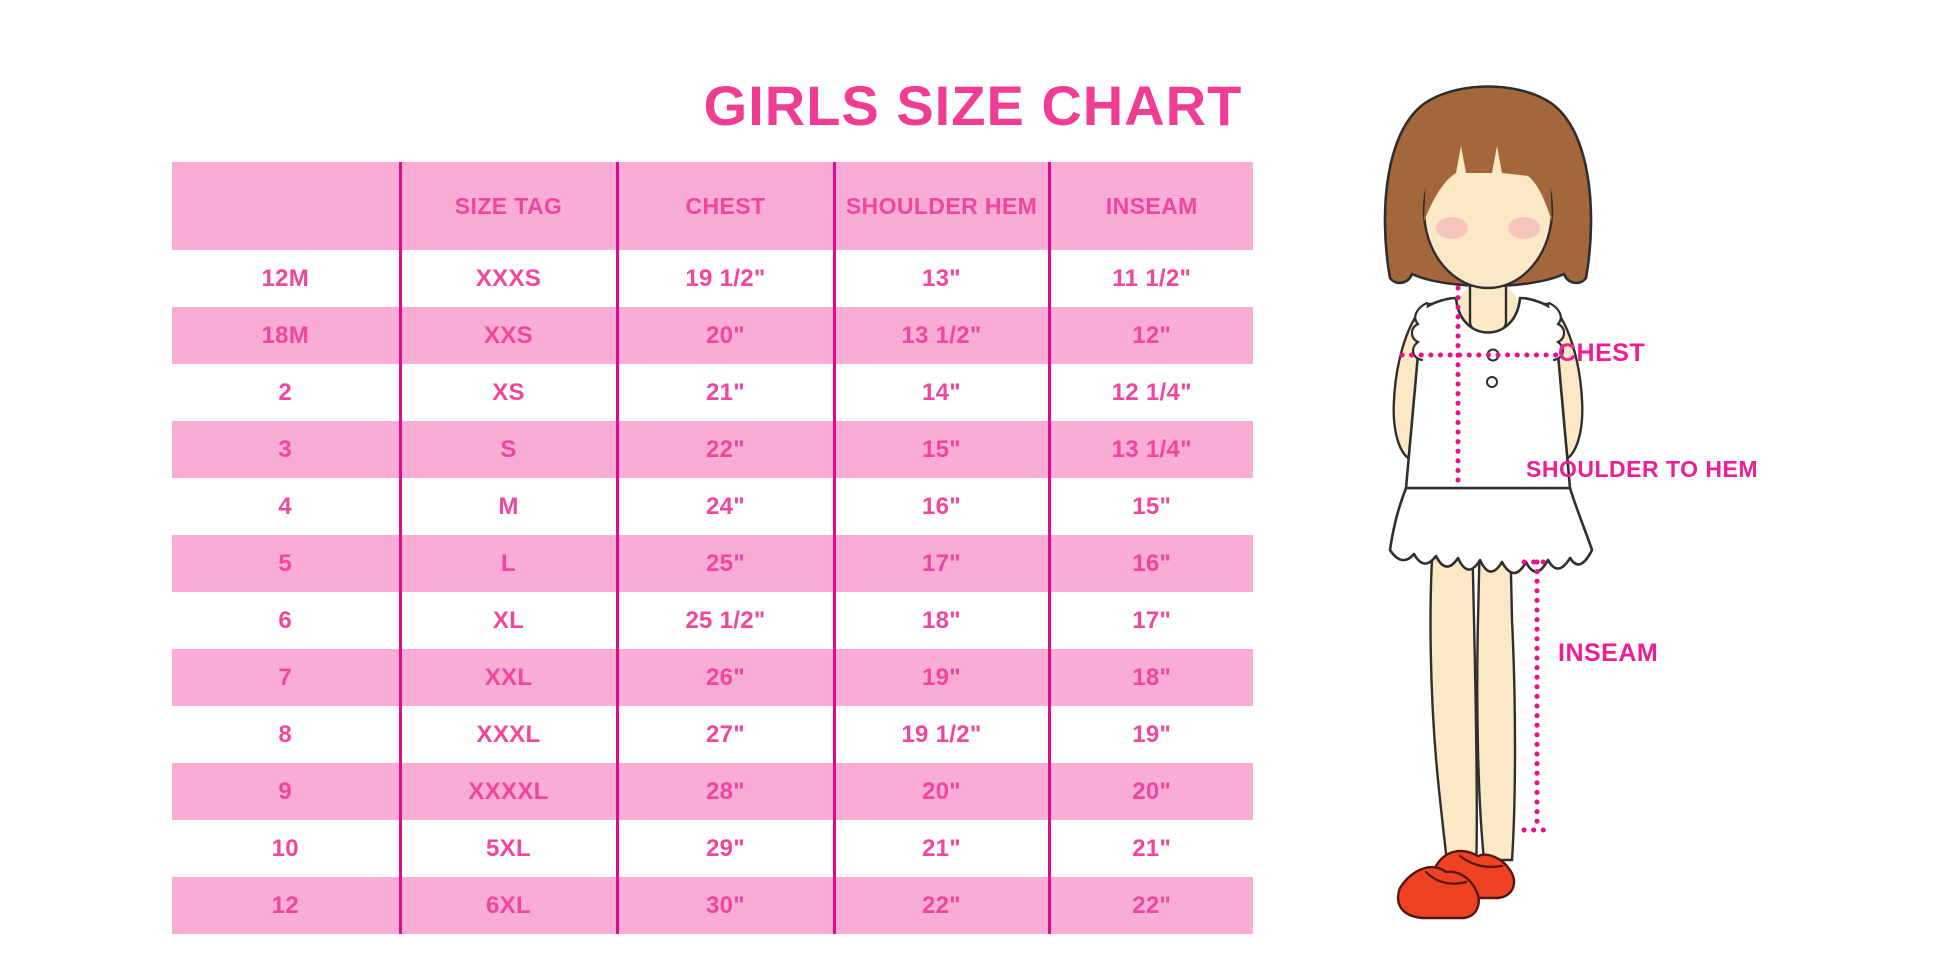  I want to click on table-row: 10 5XL 29" 21" 21", so click(712, 848).